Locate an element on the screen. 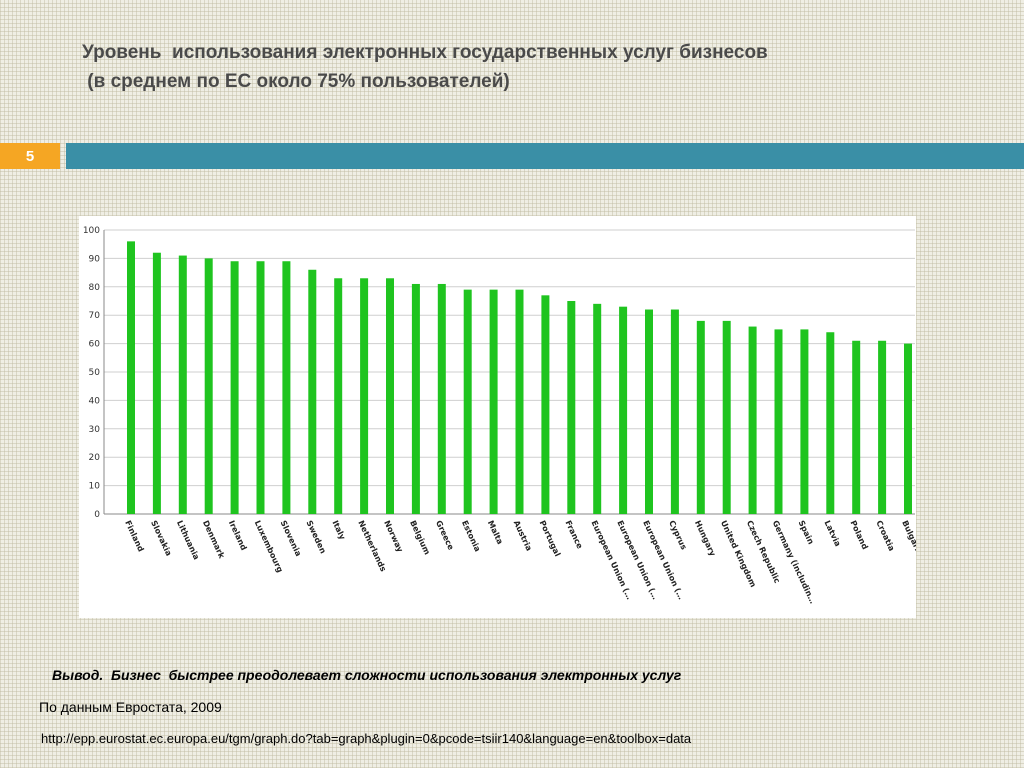  y-tick-label: 90 is located at coordinates (95, 259).